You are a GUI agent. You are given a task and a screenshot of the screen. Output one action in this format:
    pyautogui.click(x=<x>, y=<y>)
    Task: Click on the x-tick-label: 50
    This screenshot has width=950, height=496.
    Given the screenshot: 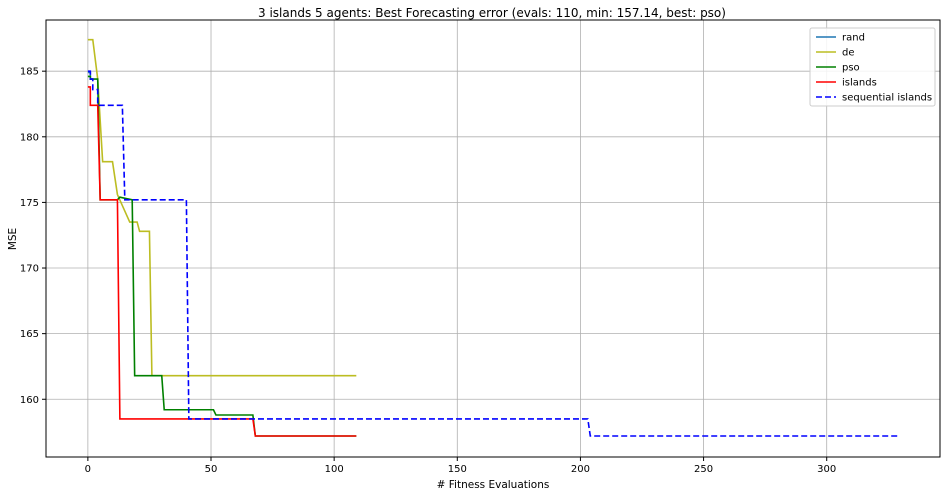 What is the action you would take?
    pyautogui.click(x=211, y=469)
    